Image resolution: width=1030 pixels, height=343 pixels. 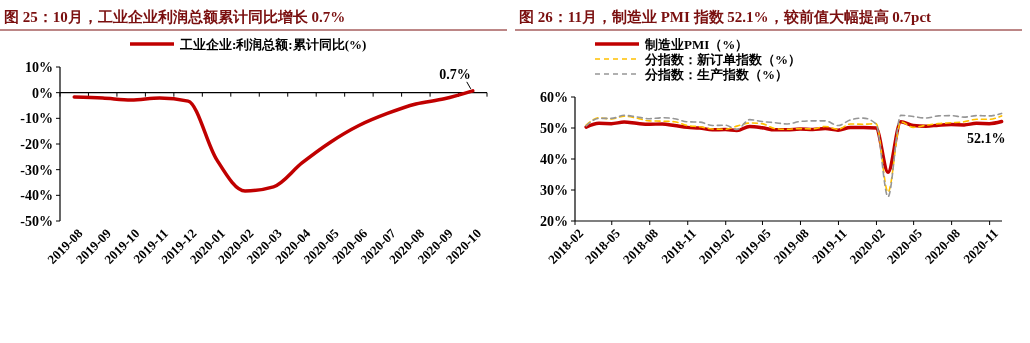 I want to click on y-tick-label: -20%, so click(x=36, y=144).